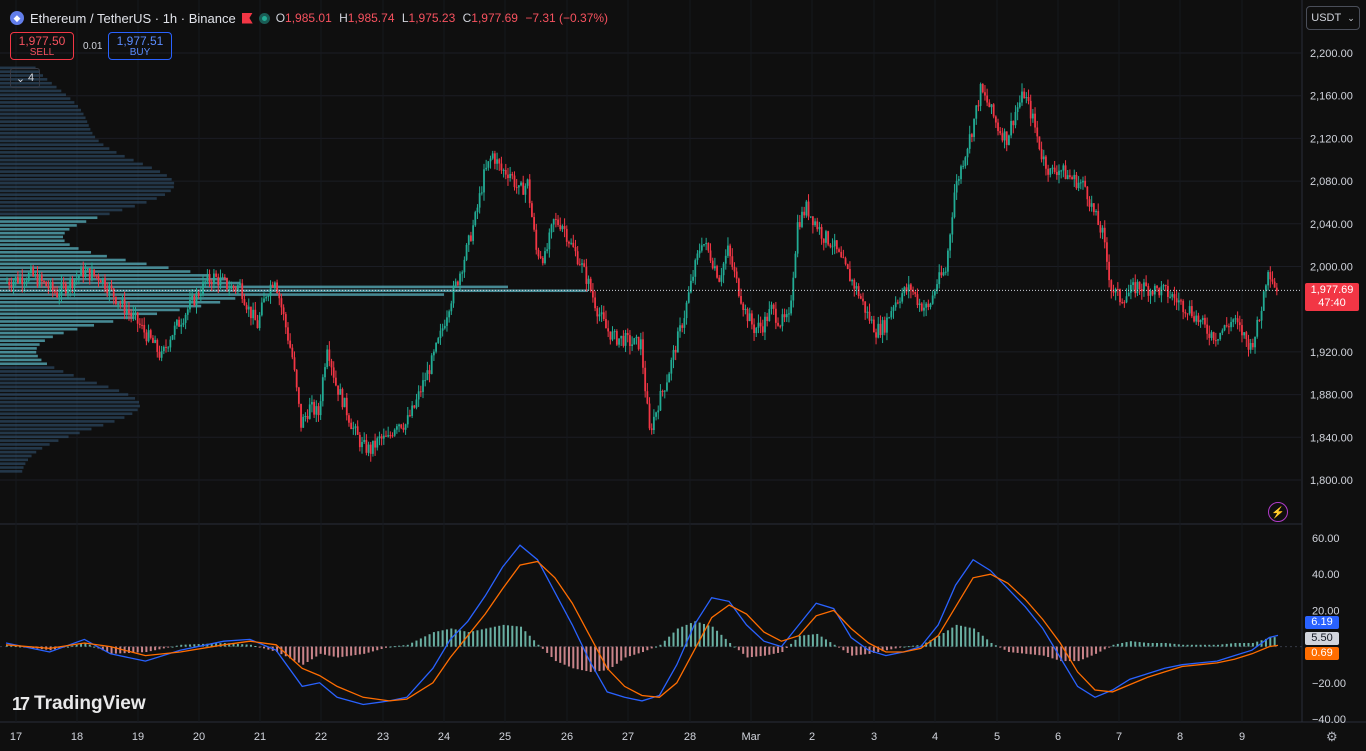 This screenshot has height=751, width=1366. Describe the element at coordinates (1329, 720) in the screenshot. I see `macd-tick-label: −40.00` at that location.